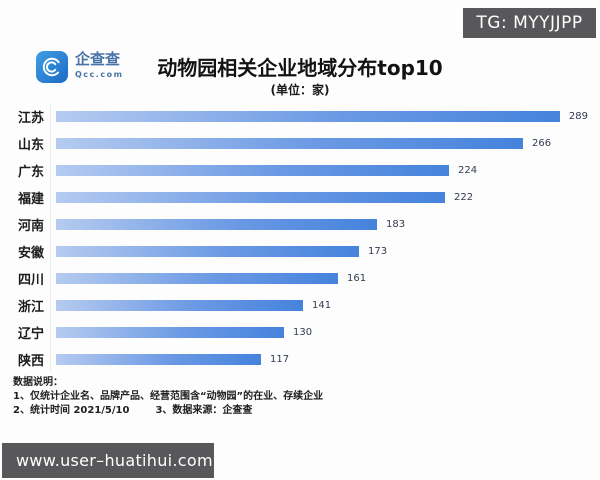 The width and height of the screenshot is (600, 480). Describe the element at coordinates (464, 197) in the screenshot. I see `value-label: 222` at that location.